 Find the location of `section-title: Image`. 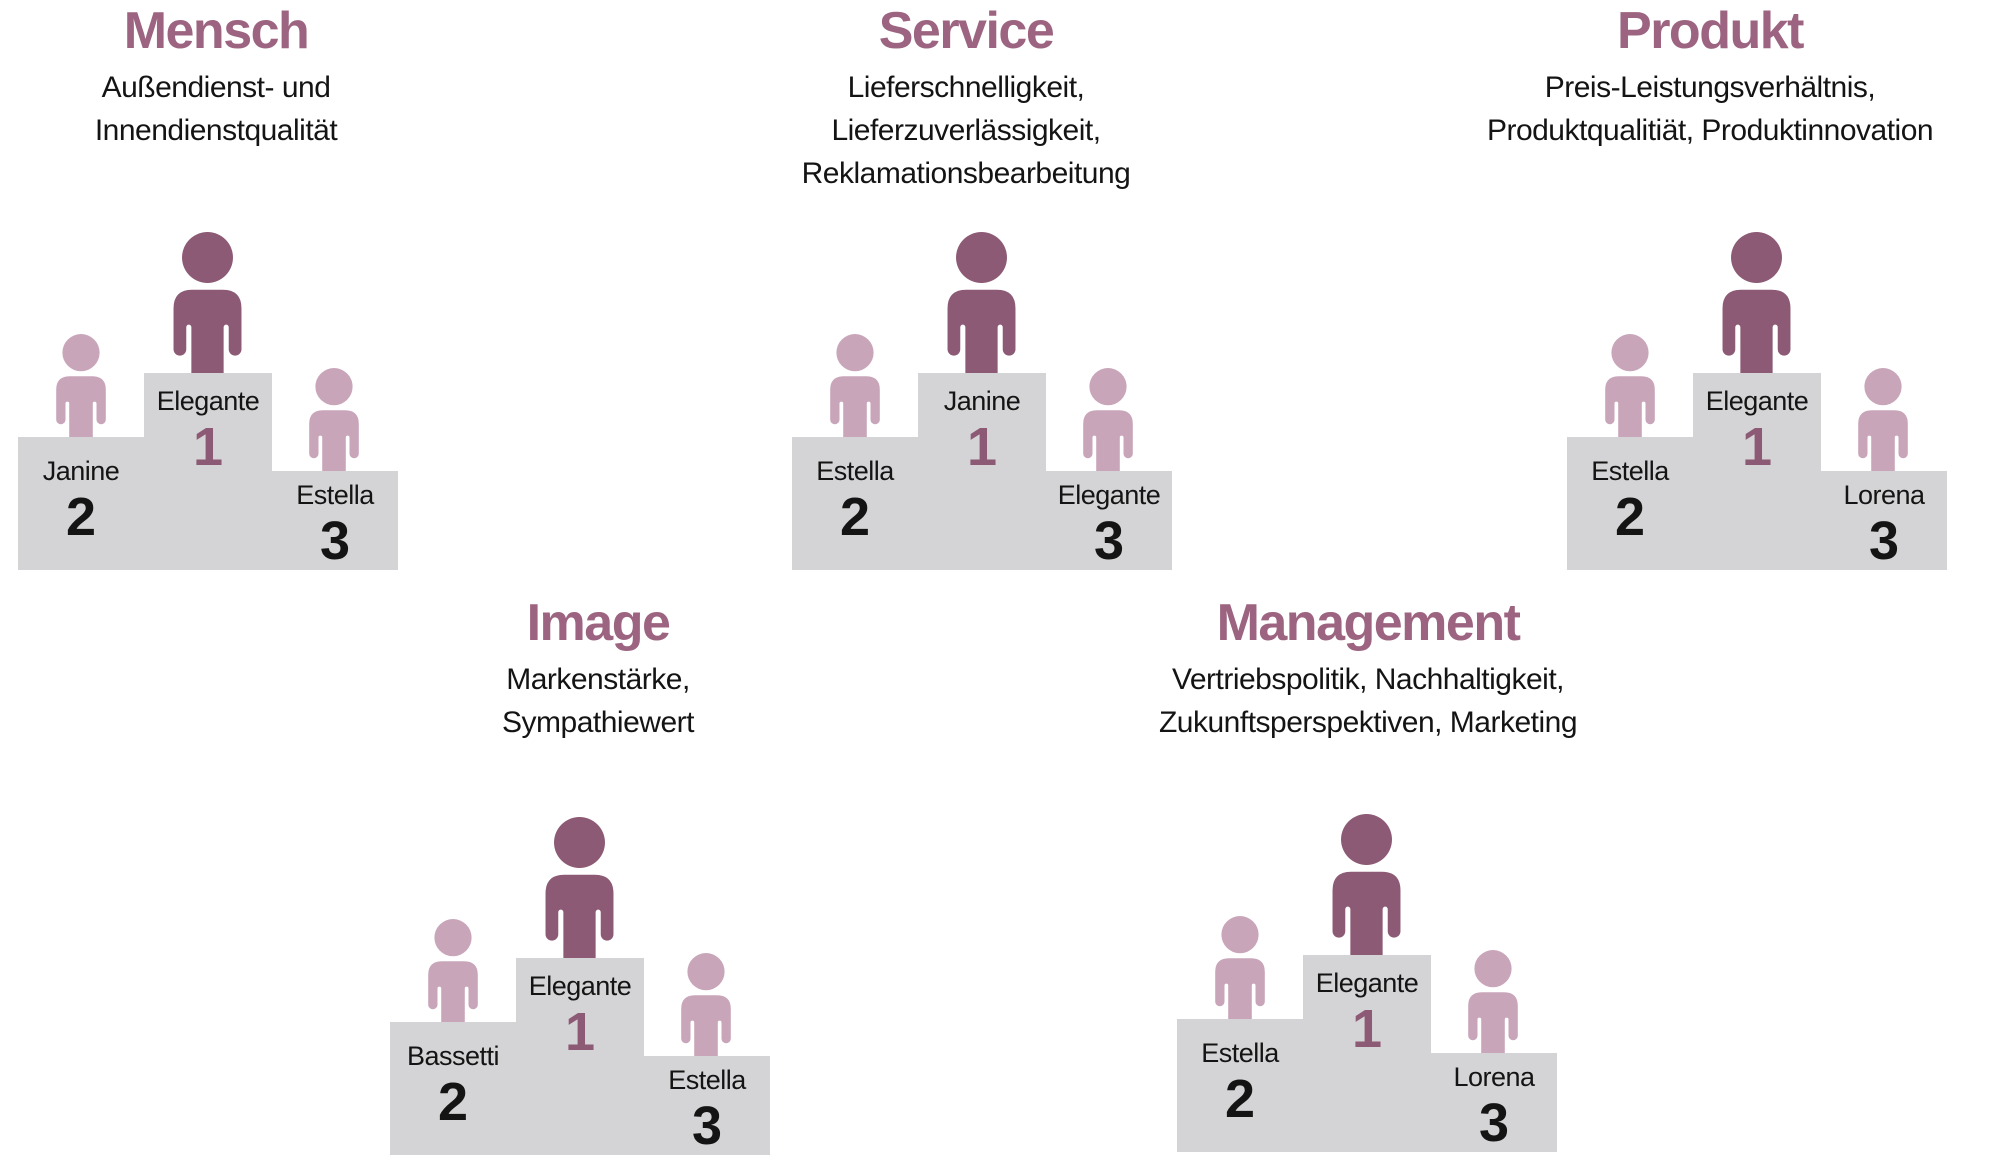

section-title: Image is located at coordinates (598, 623).